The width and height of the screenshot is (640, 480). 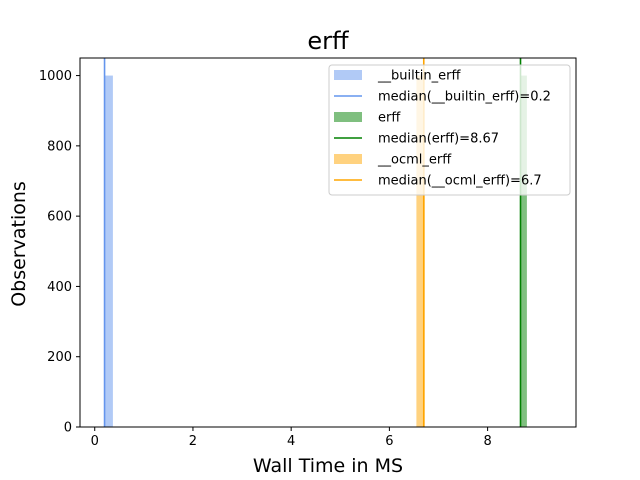 I want to click on legend-label-0: __builtin_erff, so click(x=419, y=76).